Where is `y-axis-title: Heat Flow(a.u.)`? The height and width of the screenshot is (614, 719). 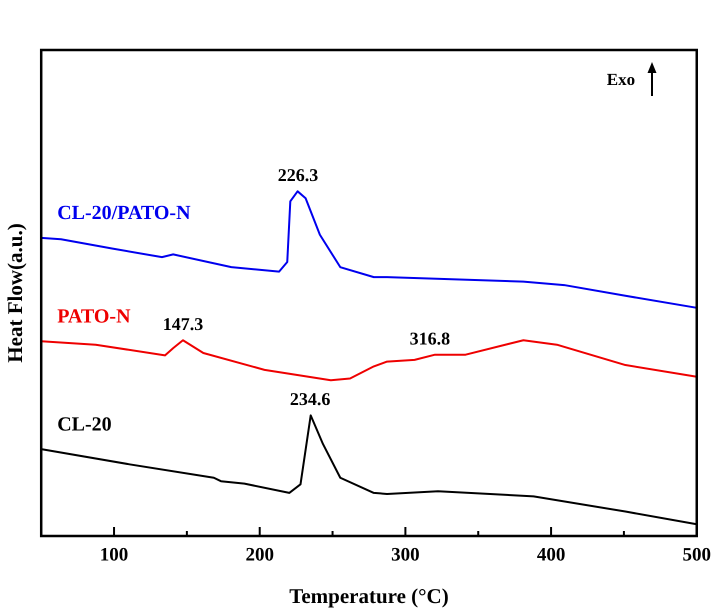 y-axis-title: Heat Flow(a.u.) is located at coordinates (15, 293).